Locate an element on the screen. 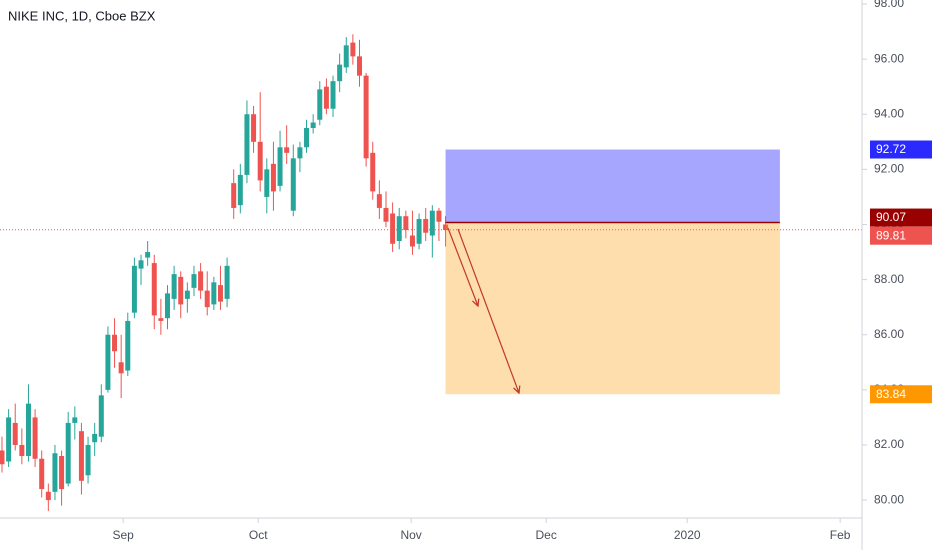 The image size is (932, 550). target-zone is located at coordinates (612, 308).